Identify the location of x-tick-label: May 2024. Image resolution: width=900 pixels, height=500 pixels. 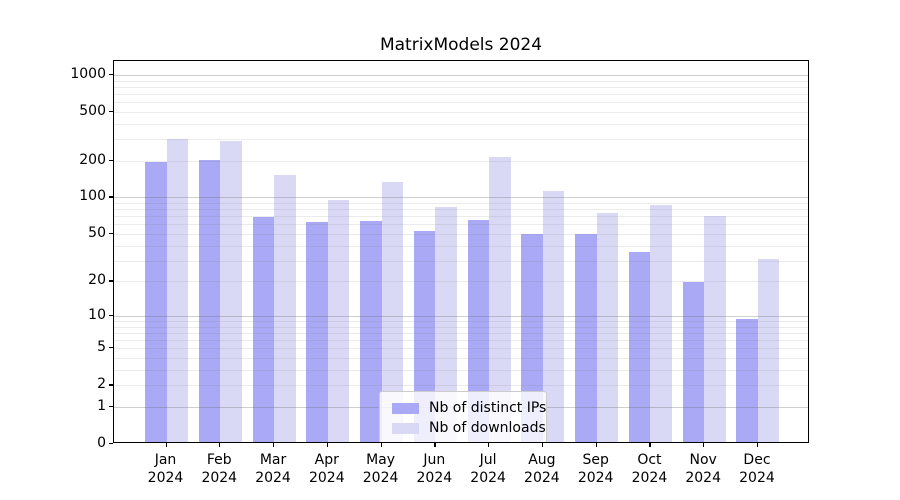
(380, 469).